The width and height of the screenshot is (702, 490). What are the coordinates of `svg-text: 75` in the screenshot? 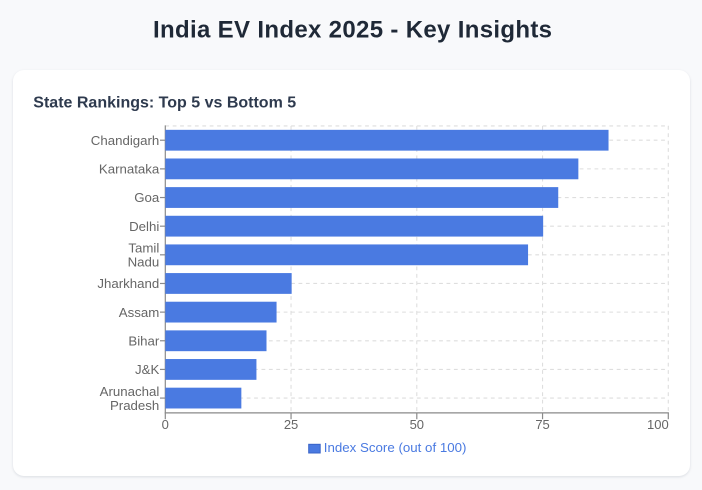 It's located at (542, 424).